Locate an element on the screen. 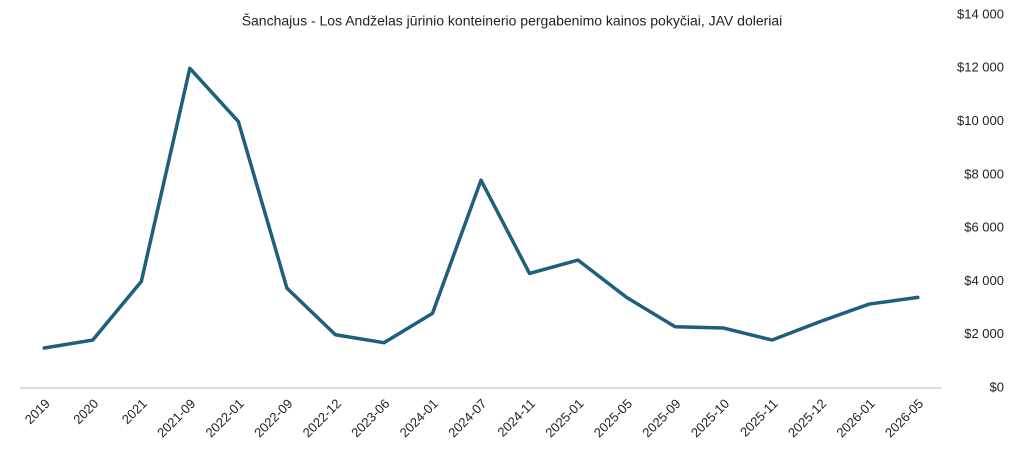  x-tick-label: 2019 is located at coordinates (37, 411).